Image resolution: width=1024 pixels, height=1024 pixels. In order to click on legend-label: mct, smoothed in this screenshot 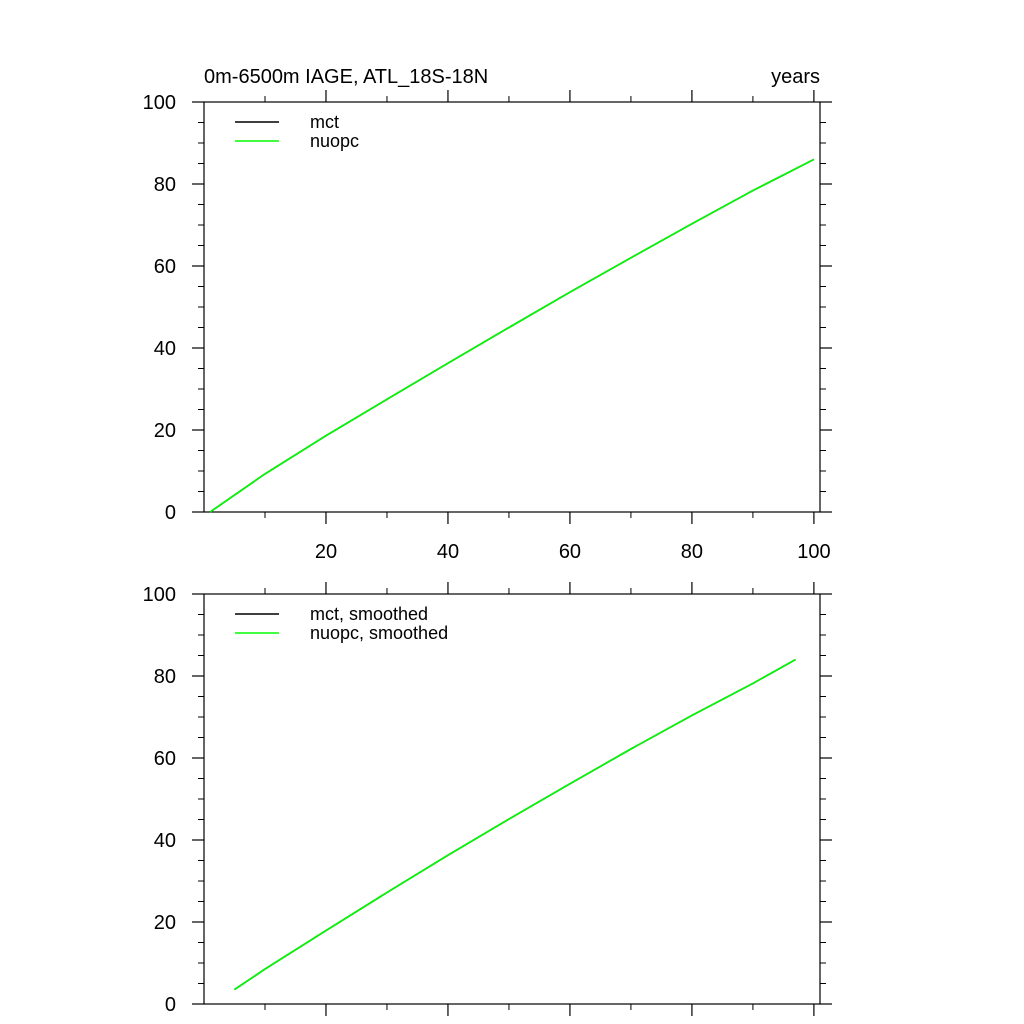, I will do `click(369, 614)`.